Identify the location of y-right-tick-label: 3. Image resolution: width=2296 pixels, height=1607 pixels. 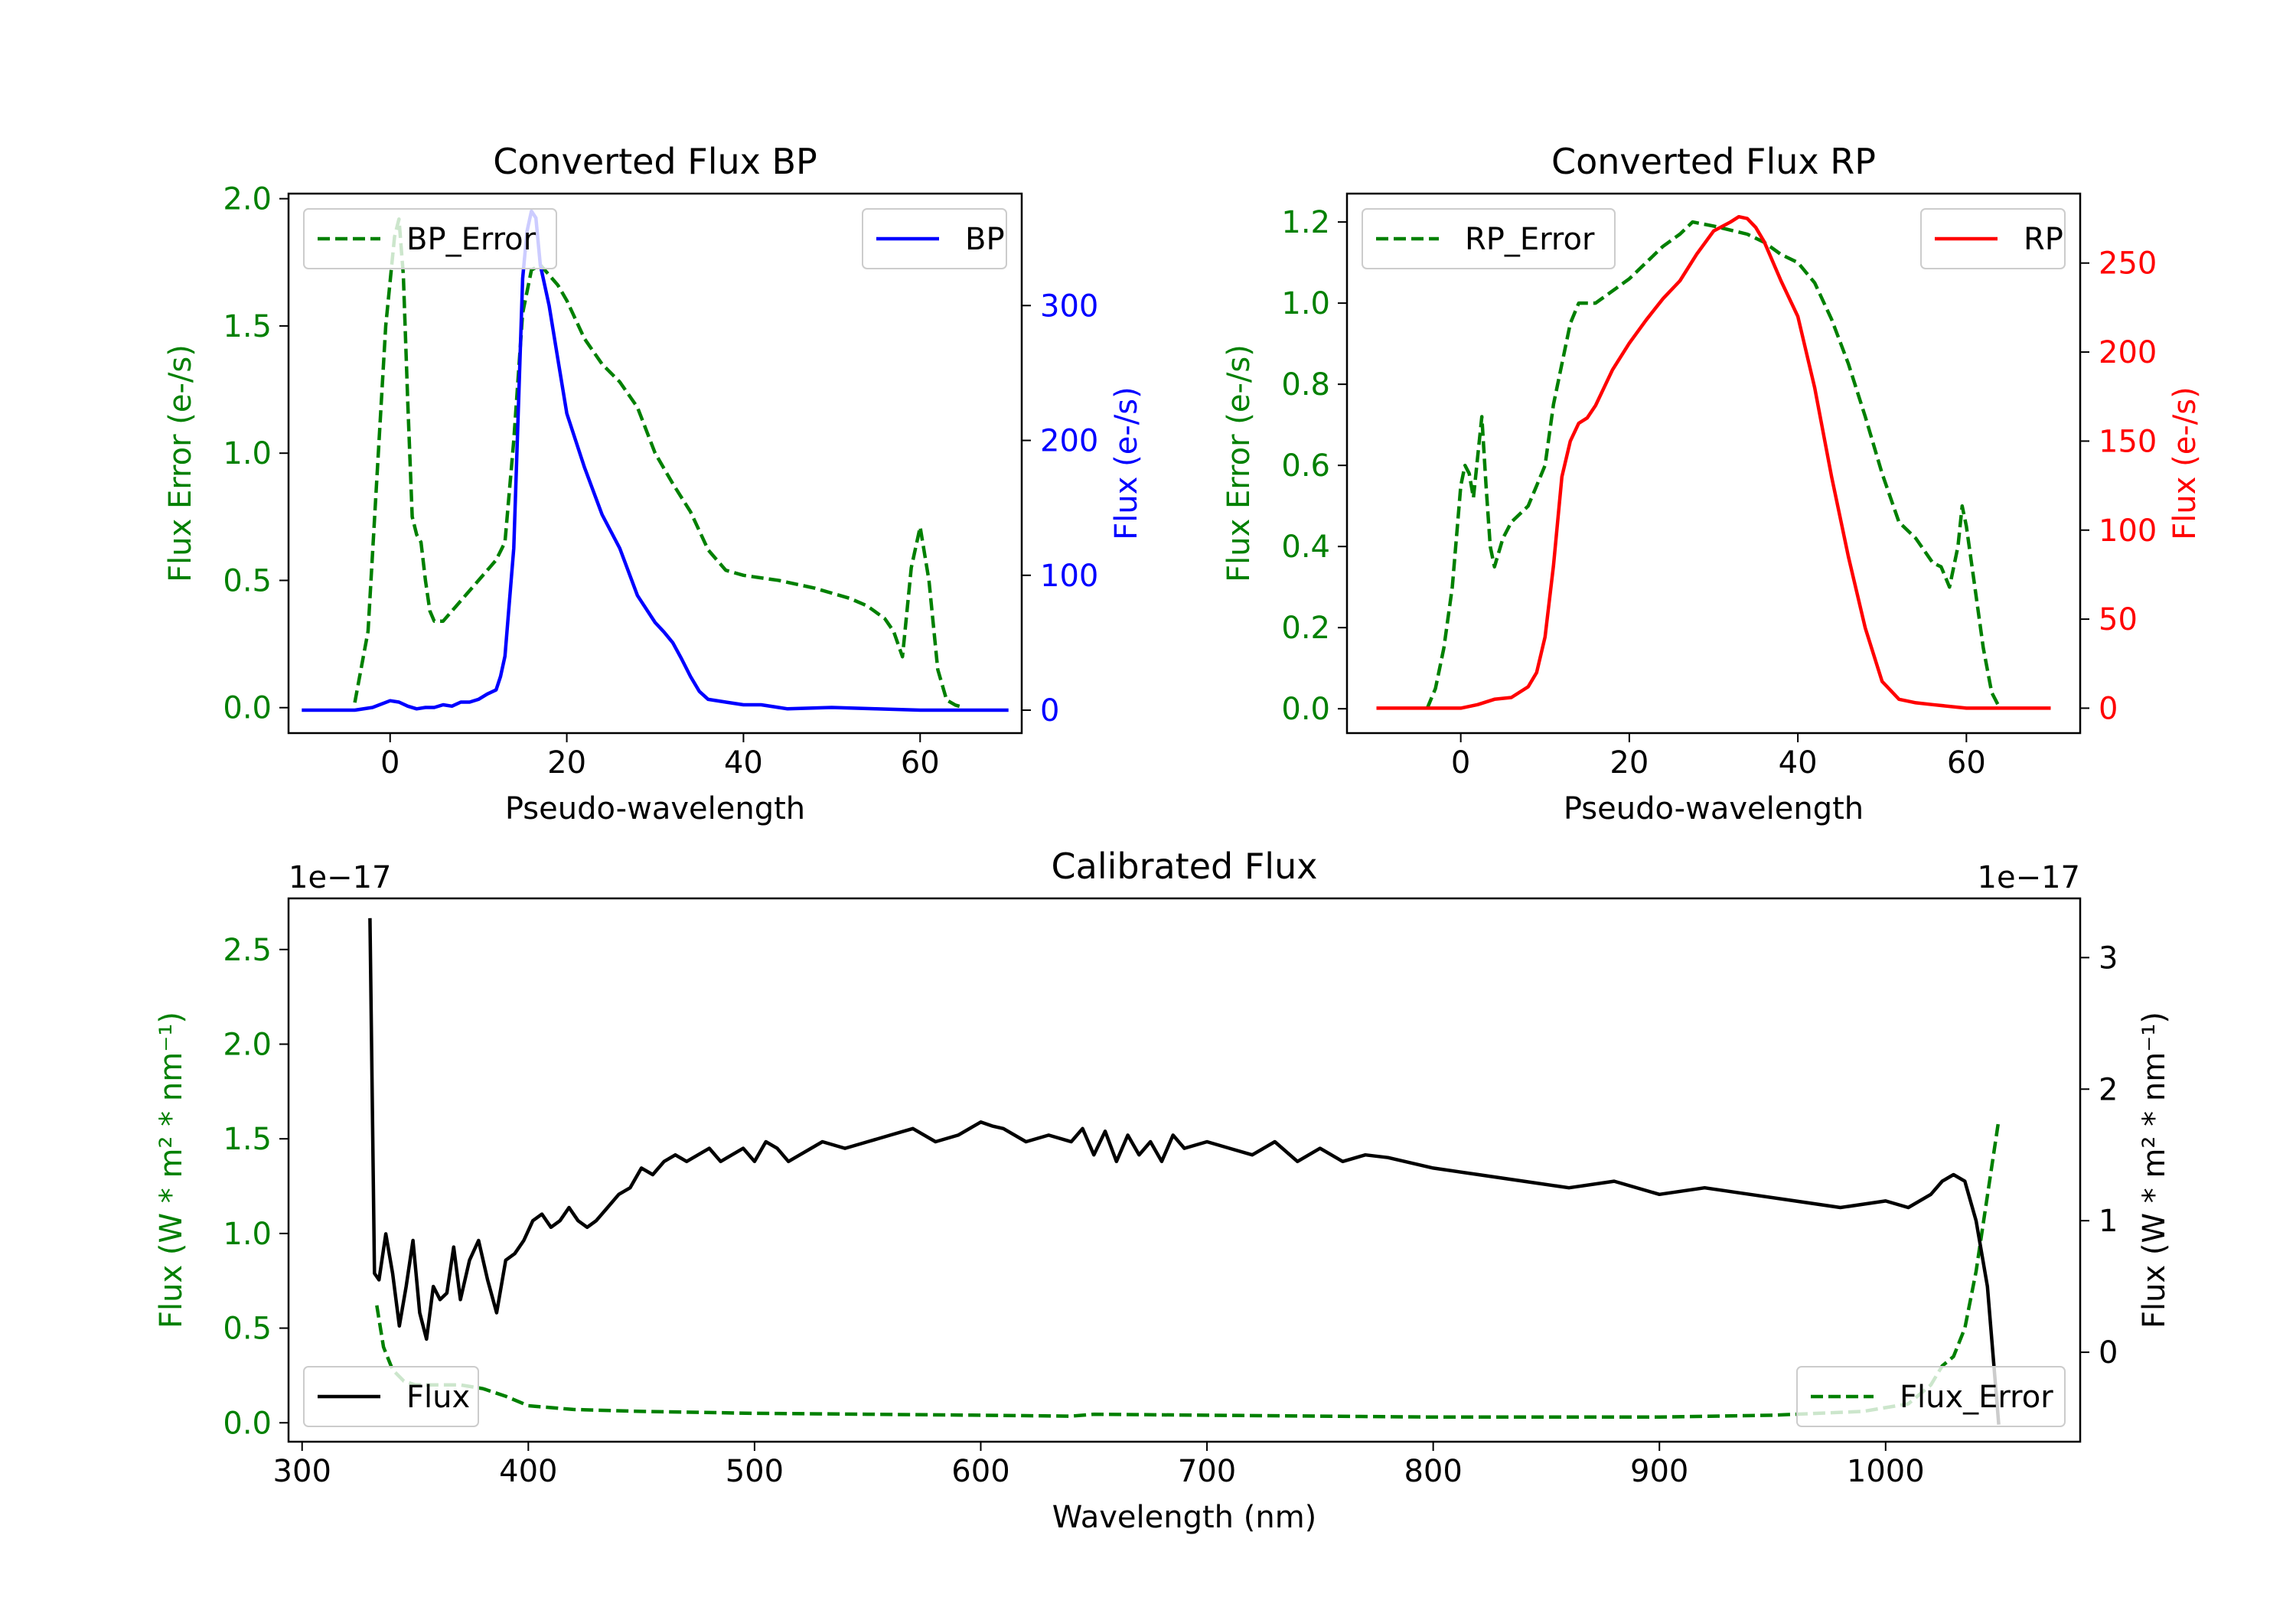
(2108, 958).